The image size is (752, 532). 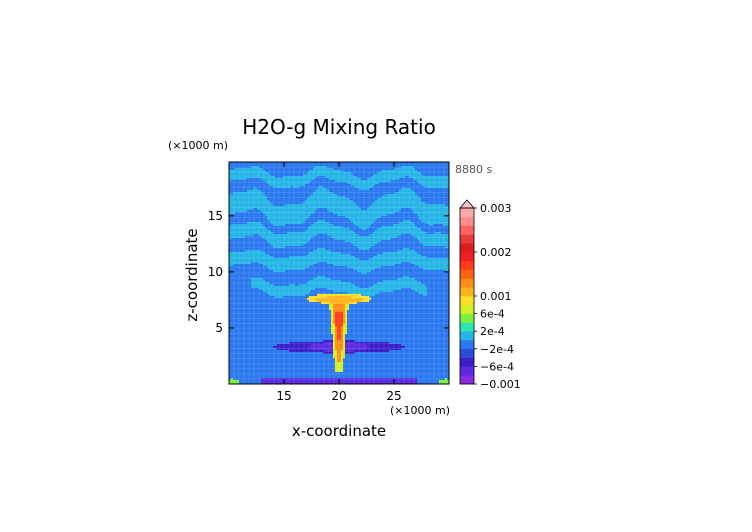 I want to click on x-axis-label: x-coordinate, so click(x=339, y=431).